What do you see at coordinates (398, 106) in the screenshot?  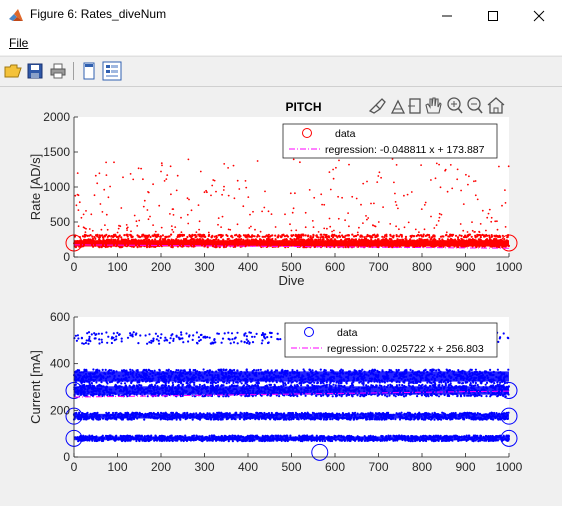 I see `data-tips-icon` at bounding box center [398, 106].